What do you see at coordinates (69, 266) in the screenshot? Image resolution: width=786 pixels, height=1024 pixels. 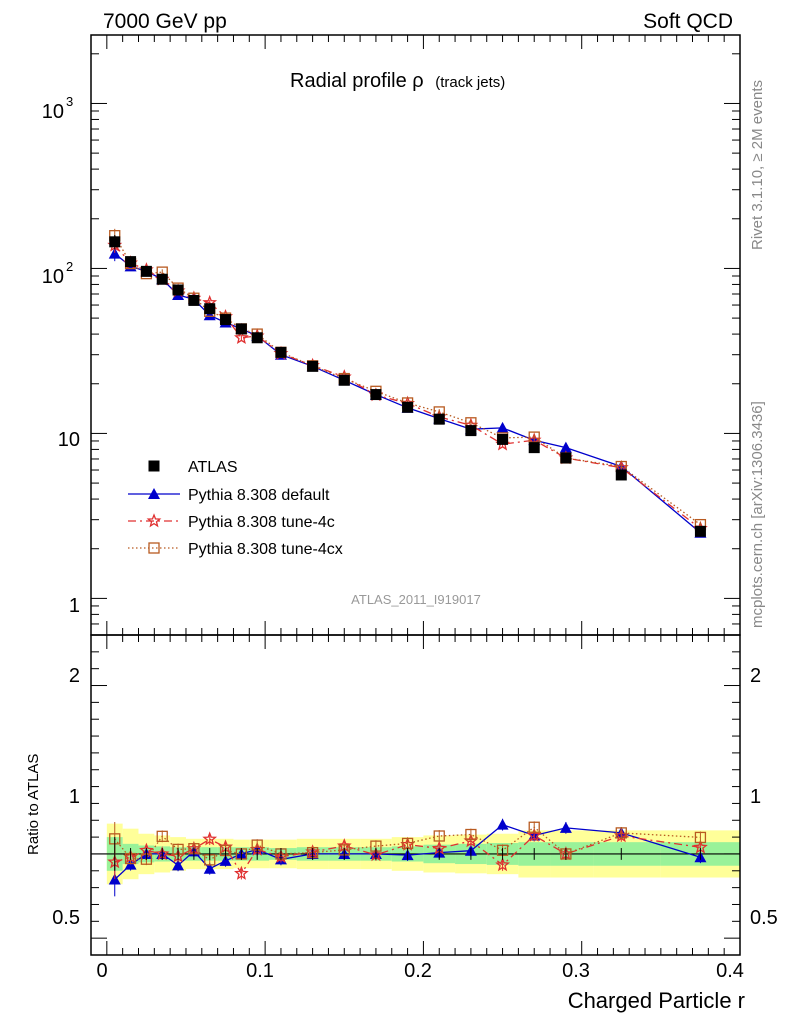 I see `main-y-tick-exp-100: 2` at bounding box center [69, 266].